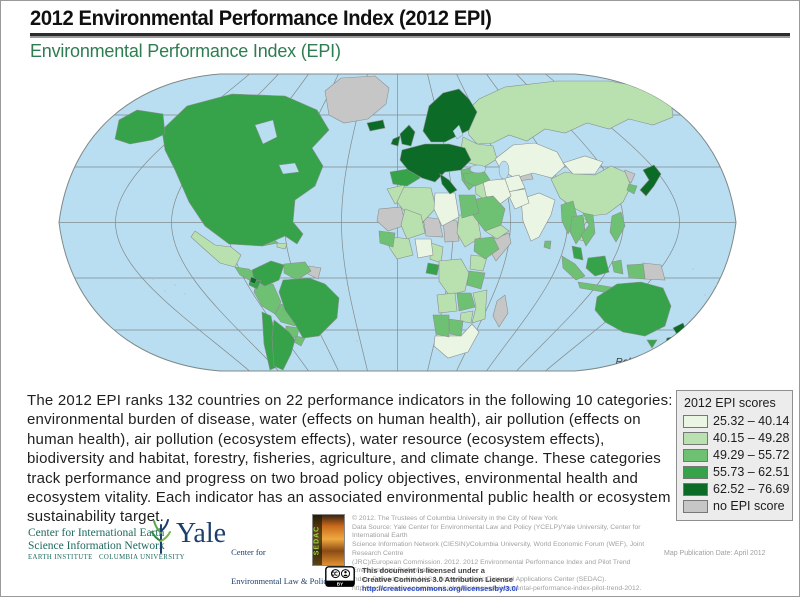 This screenshot has height=597, width=800. Describe the element at coordinates (140, 127) in the screenshot. I see `region-alaska` at that location.